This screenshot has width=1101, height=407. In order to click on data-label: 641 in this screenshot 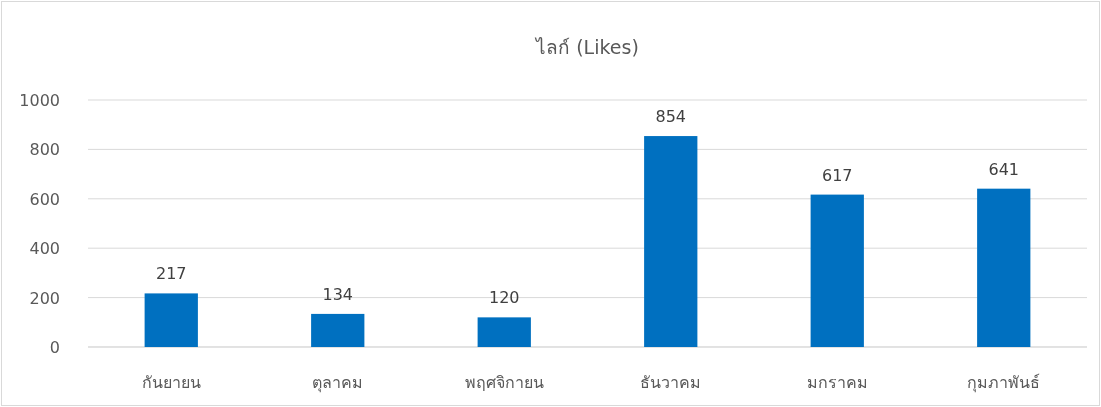, I will do `click(1004, 169)`.